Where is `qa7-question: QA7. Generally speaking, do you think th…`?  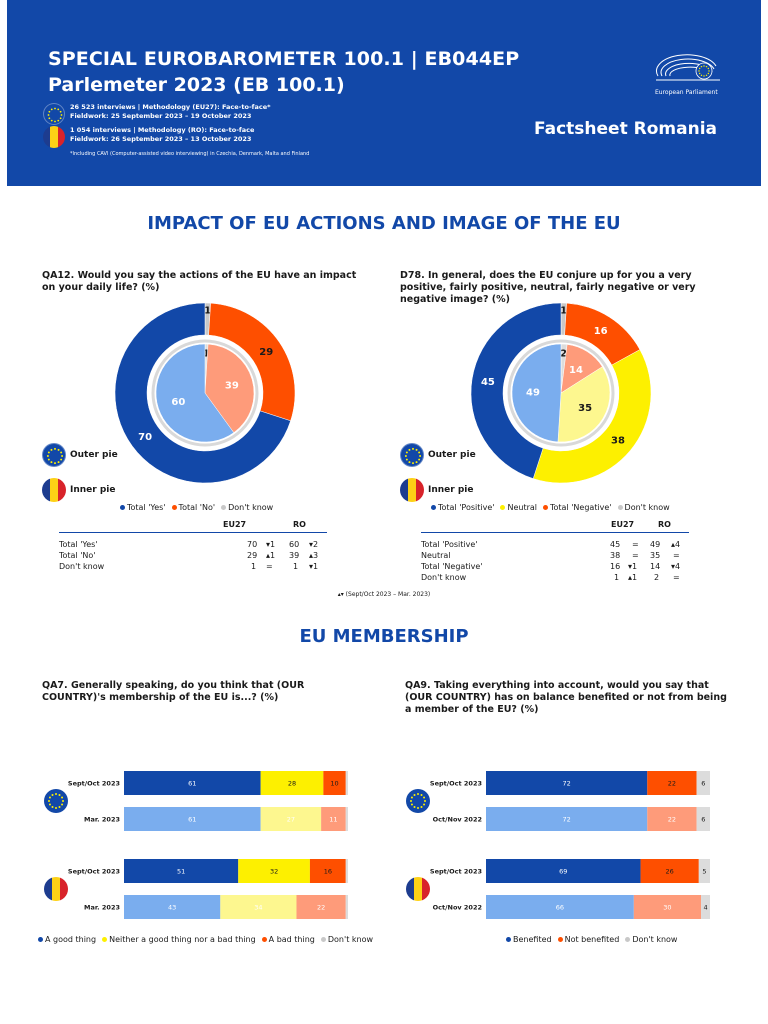 qa7-question: QA7. Generally speaking, do you think th… is located at coordinates (173, 691).